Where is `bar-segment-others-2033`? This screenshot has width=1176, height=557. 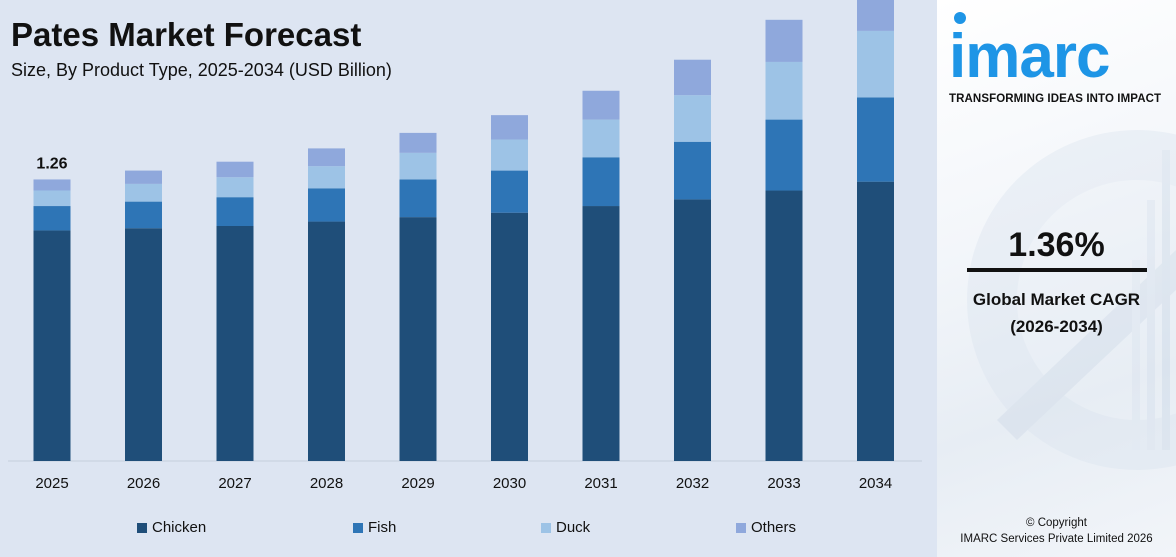
bar-segment-others-2033 is located at coordinates (784, 40).